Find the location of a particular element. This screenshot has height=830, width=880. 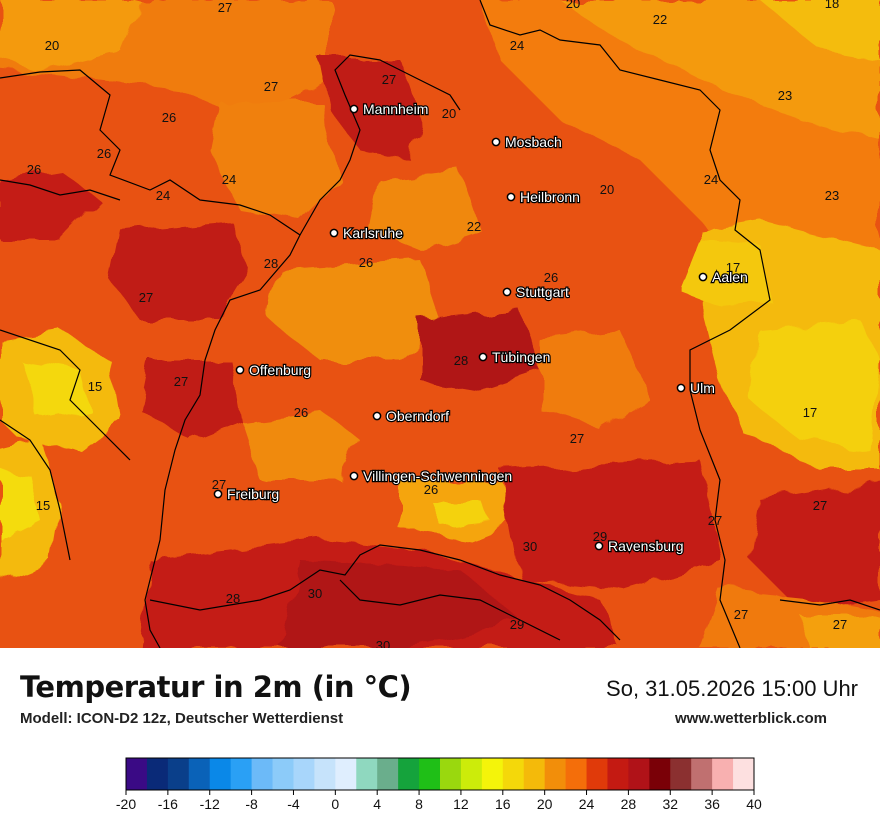

scale-tick-label: 36 is located at coordinates (712, 804).